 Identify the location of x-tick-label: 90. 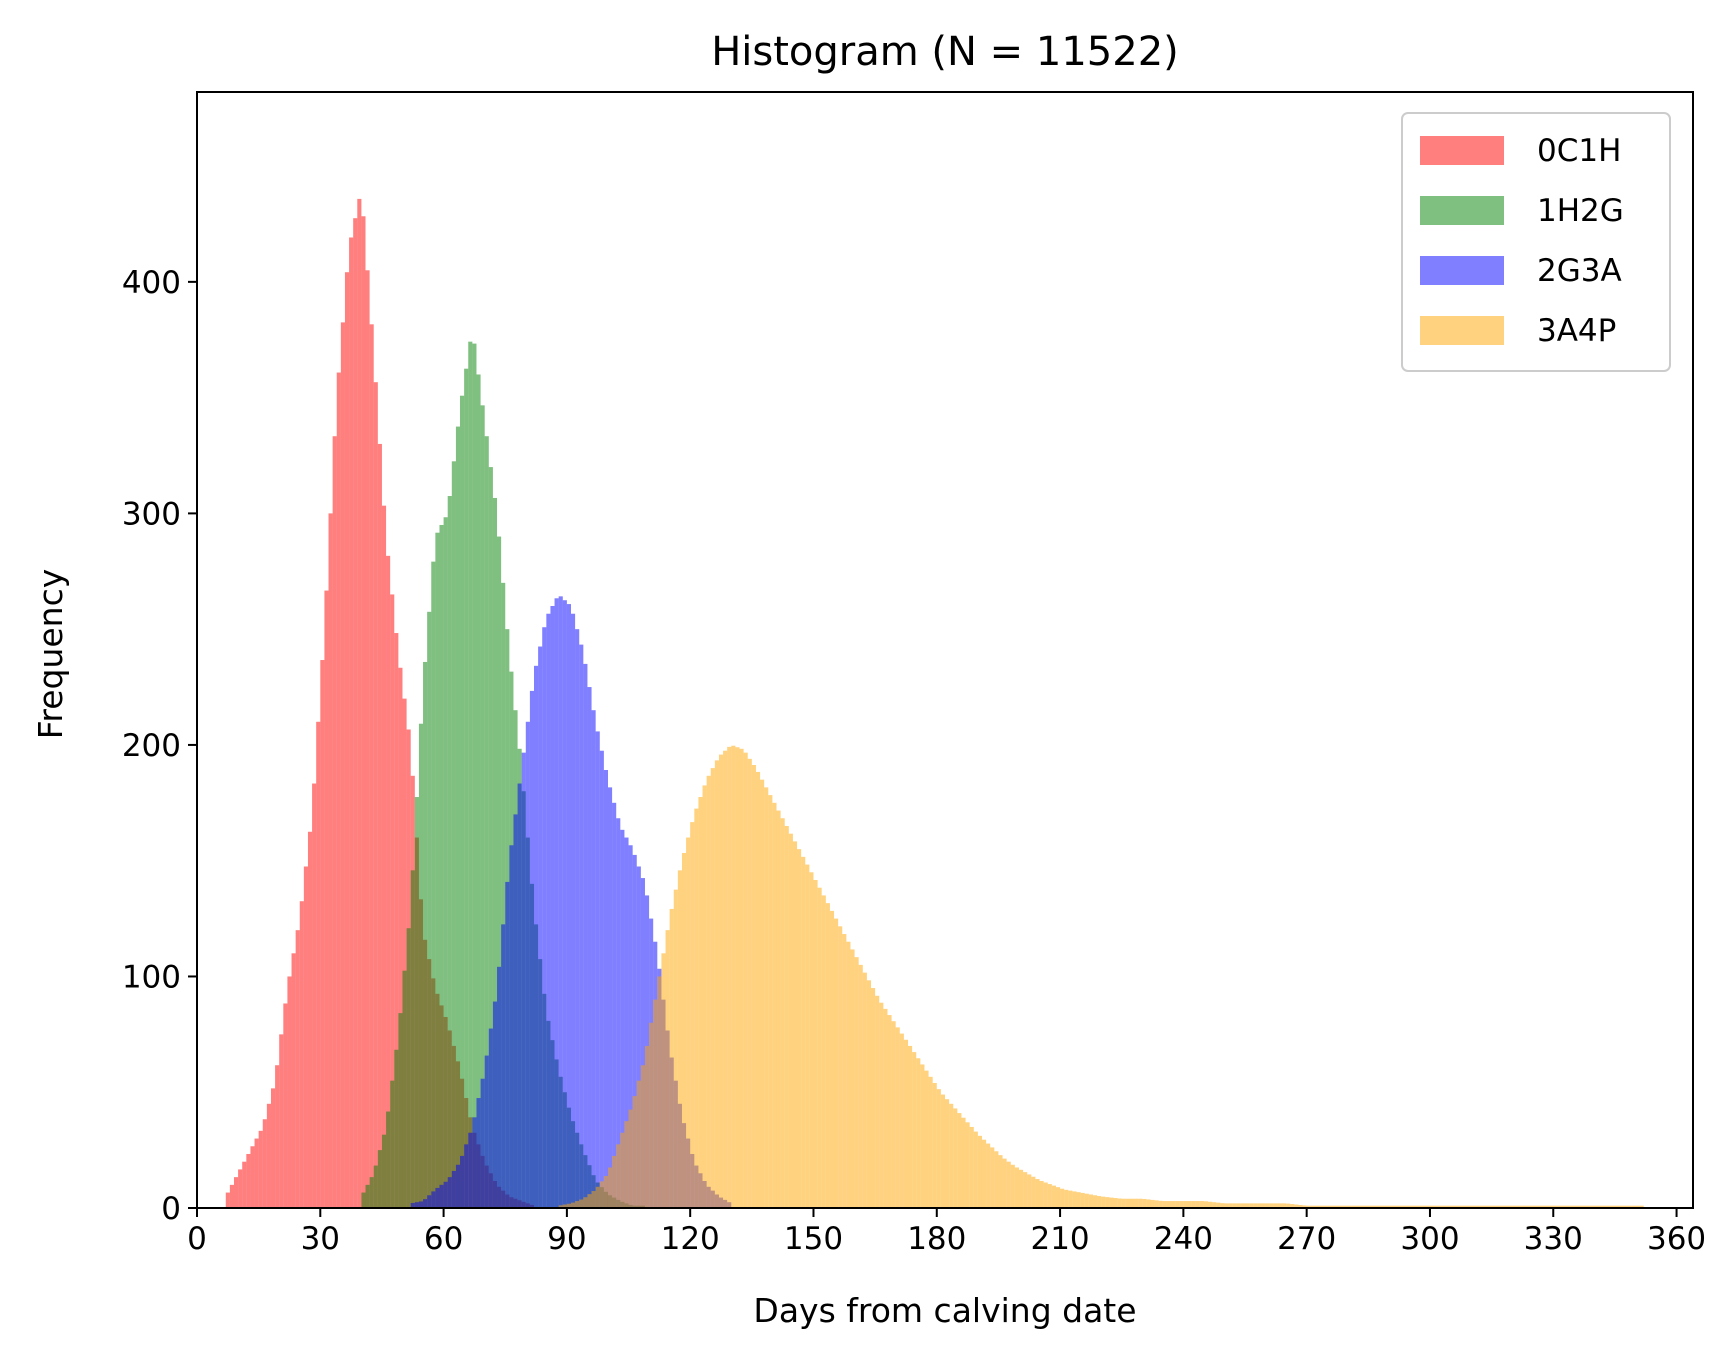
(566, 1239).